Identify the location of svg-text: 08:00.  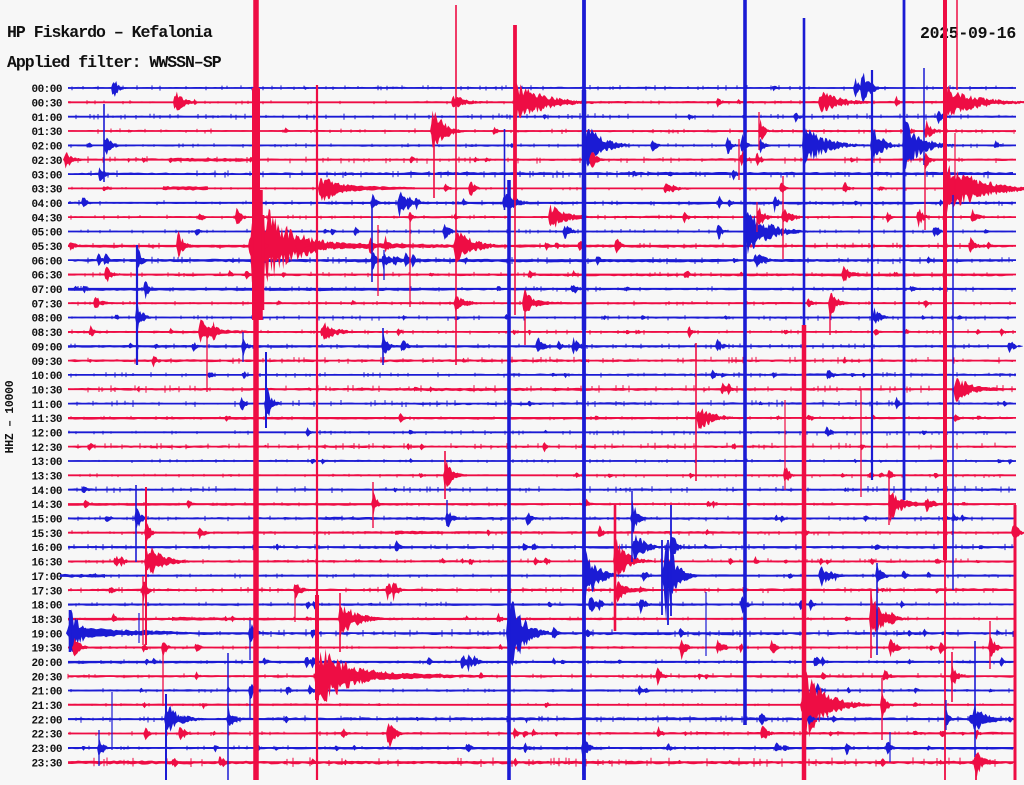
(46, 320).